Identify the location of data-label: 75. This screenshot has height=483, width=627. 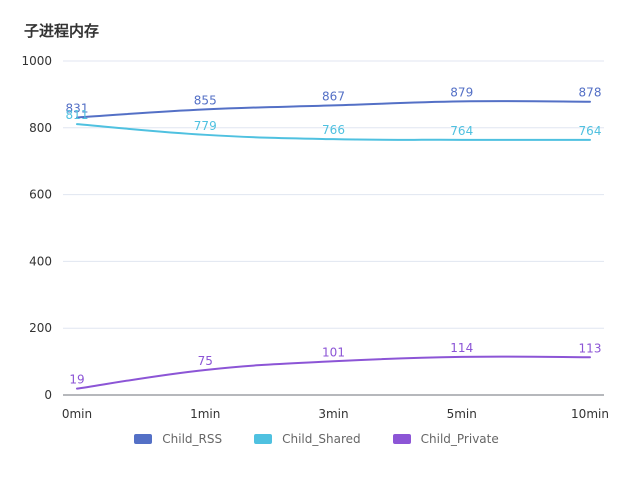
(205, 361).